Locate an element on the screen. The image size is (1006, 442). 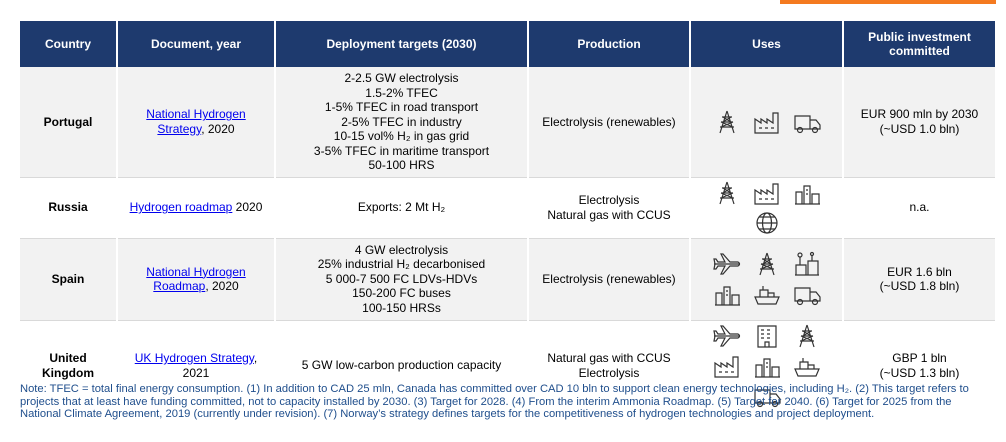
investment-item: n.a. is located at coordinates (919, 207).